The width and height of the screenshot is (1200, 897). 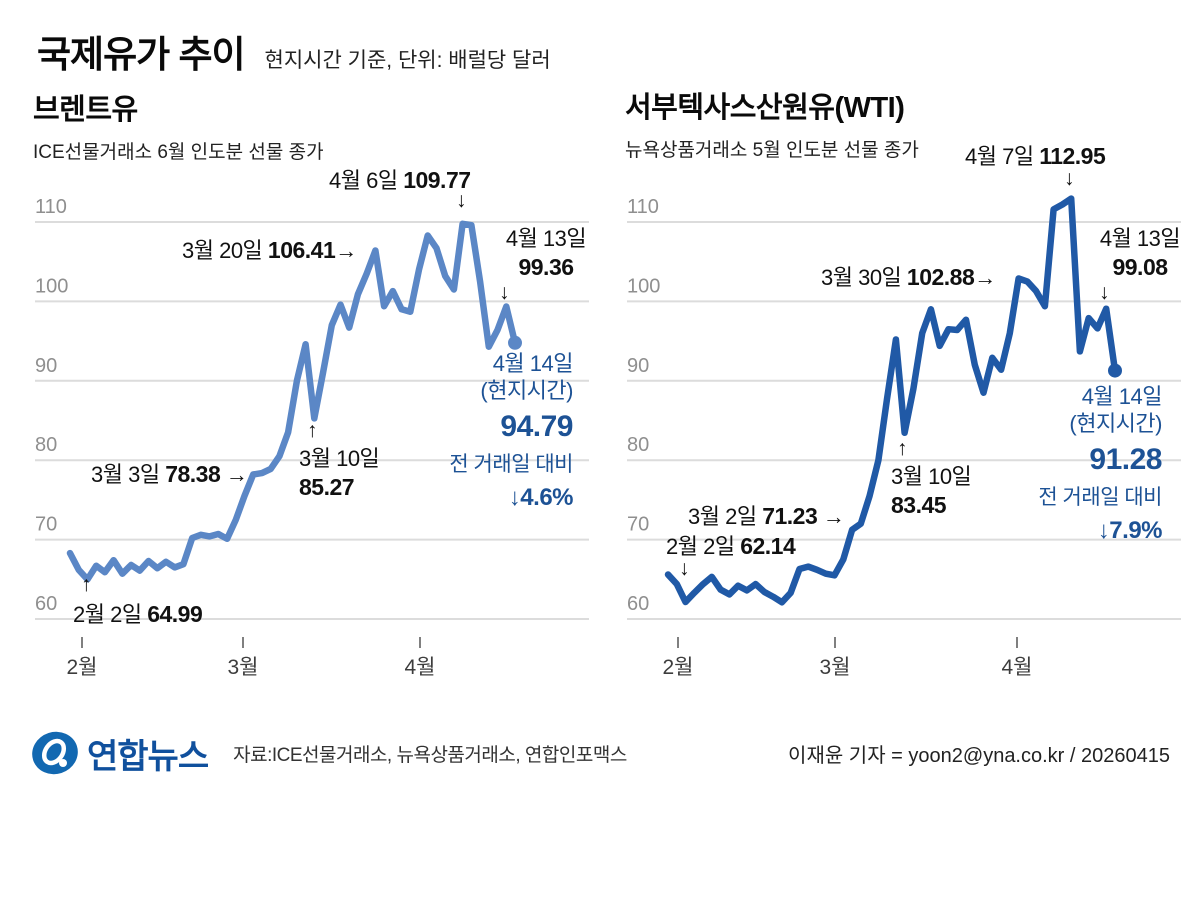 I want to click on annotation-wti-apr7: 4월 7일 112.95, so click(x=1035, y=156).